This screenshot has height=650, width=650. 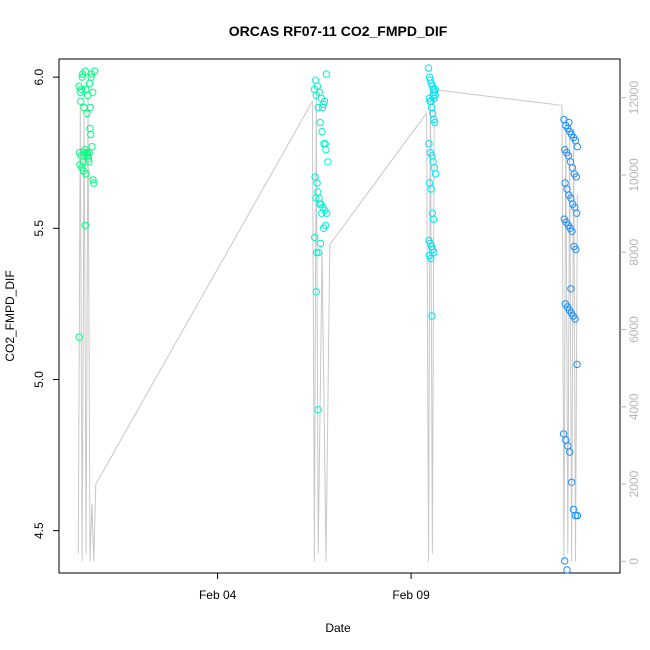 I want to click on y-tick-label: 5.5, so click(x=39, y=228).